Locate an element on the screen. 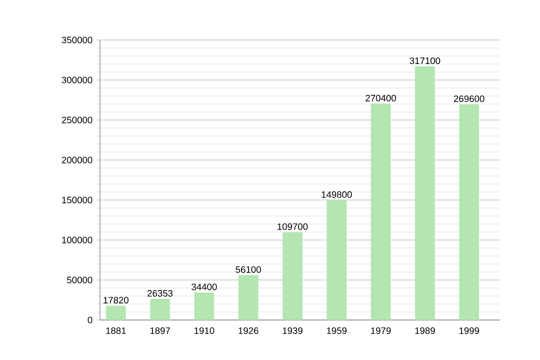 The height and width of the screenshot is (360, 540). y-tick-label: 350000 is located at coordinates (77, 40).